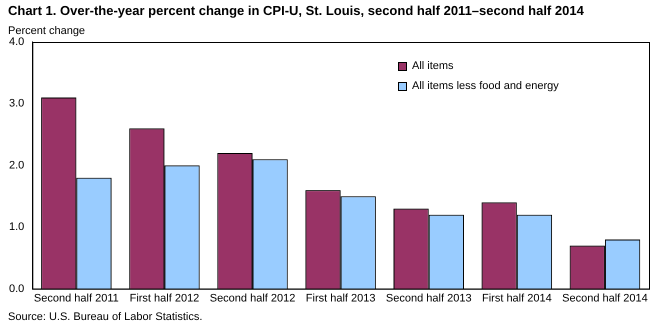  I want to click on x-tick-label: Second half 2014, so click(605, 298).